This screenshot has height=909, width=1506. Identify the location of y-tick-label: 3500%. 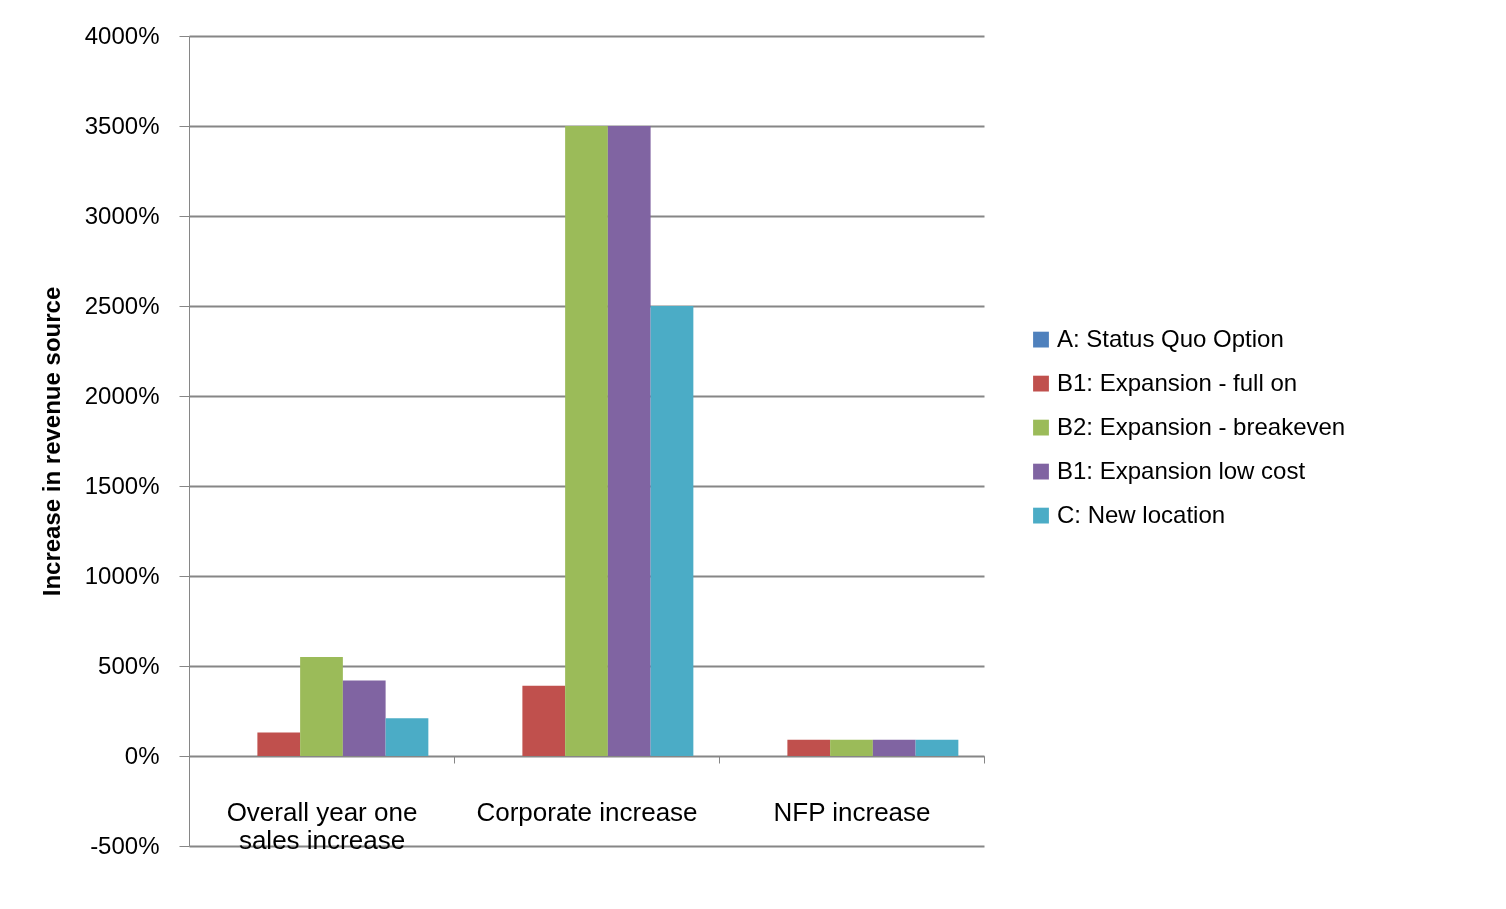
(122, 125).